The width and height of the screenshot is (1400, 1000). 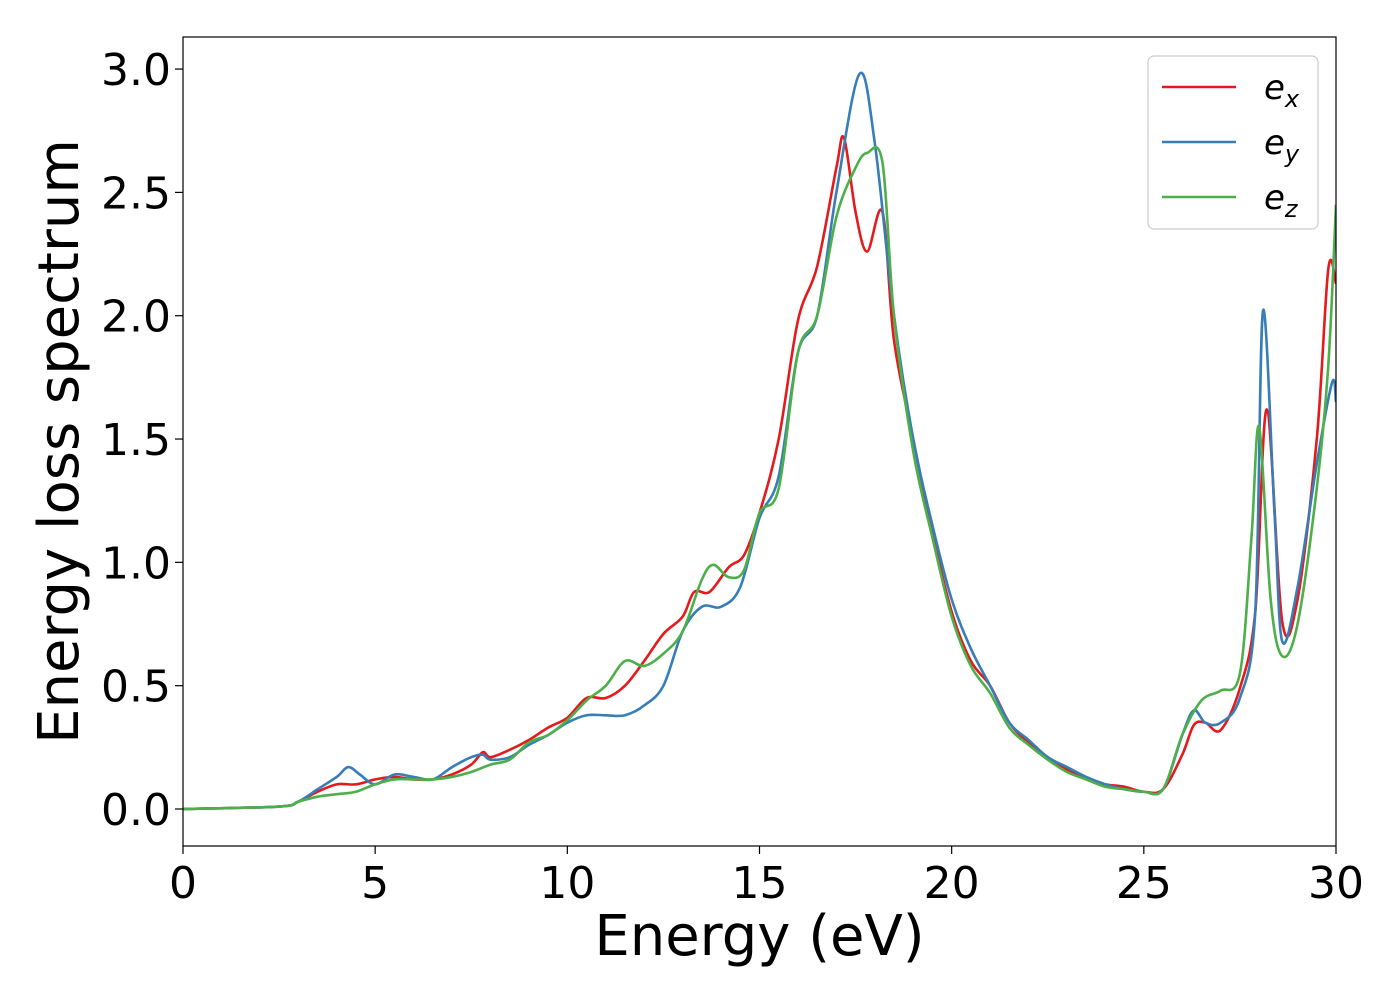 What do you see at coordinates (375, 883) in the screenshot?
I see `x-tick-label: 5` at bounding box center [375, 883].